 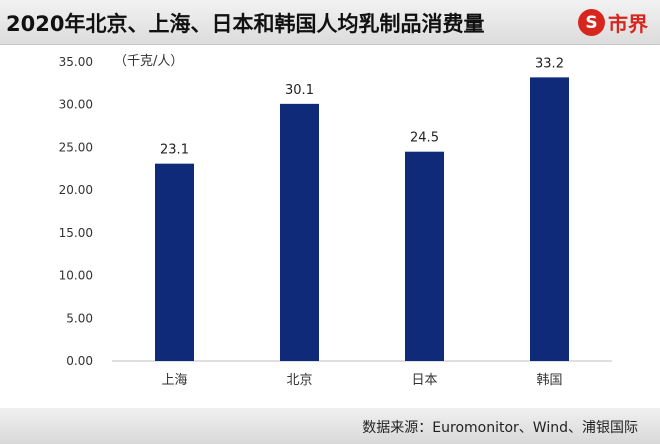 What do you see at coordinates (299, 90) in the screenshot?
I see `data-label: 30.1` at bounding box center [299, 90].